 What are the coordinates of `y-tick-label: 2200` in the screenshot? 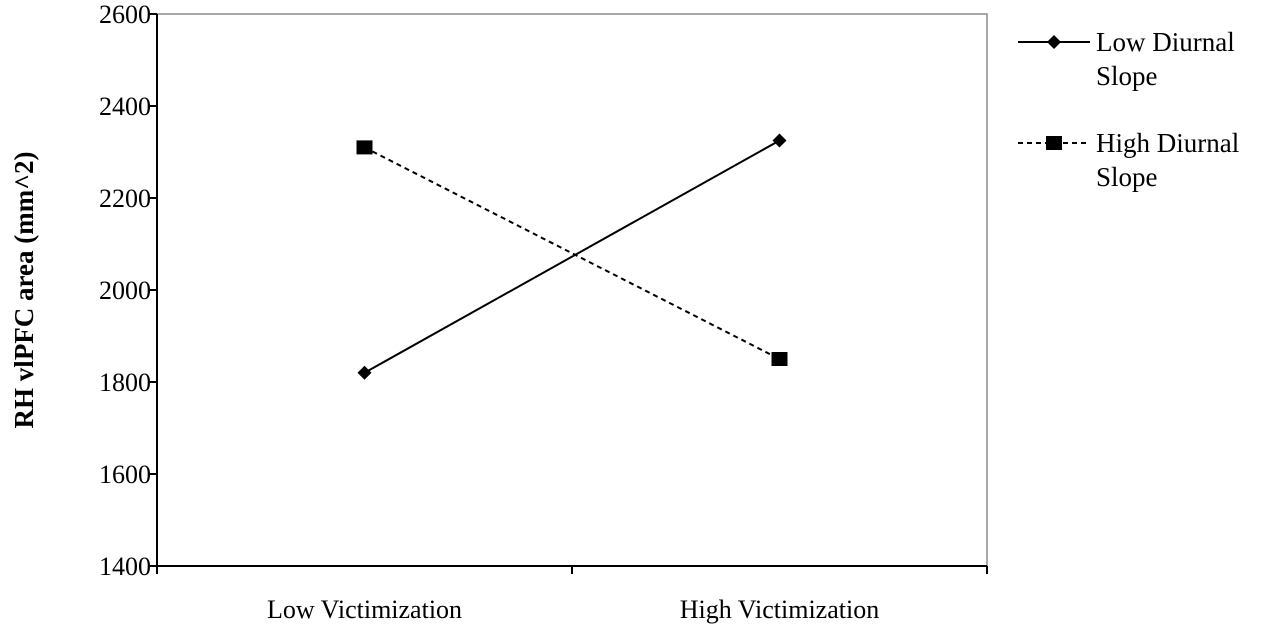 It's located at (125, 198).